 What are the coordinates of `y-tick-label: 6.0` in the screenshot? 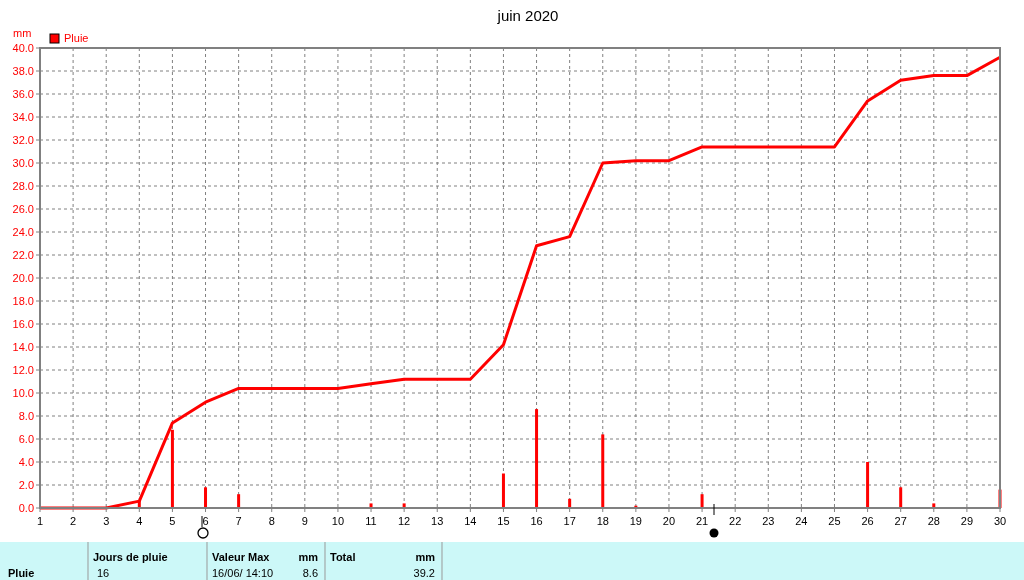 It's located at (26, 439).